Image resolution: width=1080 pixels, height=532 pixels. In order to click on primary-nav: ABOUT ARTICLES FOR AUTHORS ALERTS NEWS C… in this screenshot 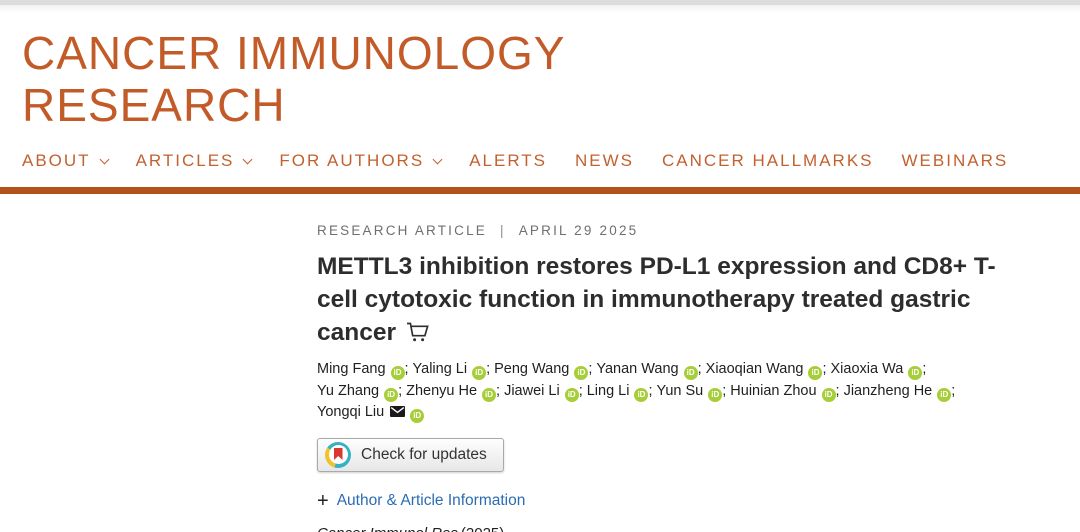, I will do `click(551, 169)`.